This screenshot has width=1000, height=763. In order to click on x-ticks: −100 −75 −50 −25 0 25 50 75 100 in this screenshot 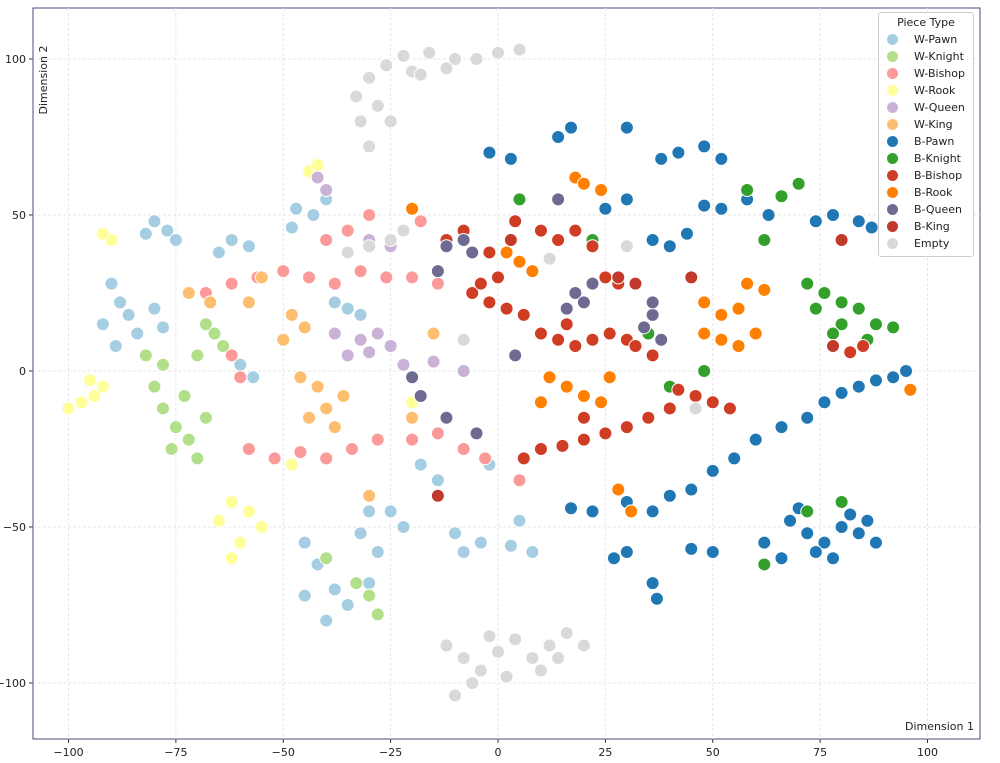, I will do `click(495, 749)`.